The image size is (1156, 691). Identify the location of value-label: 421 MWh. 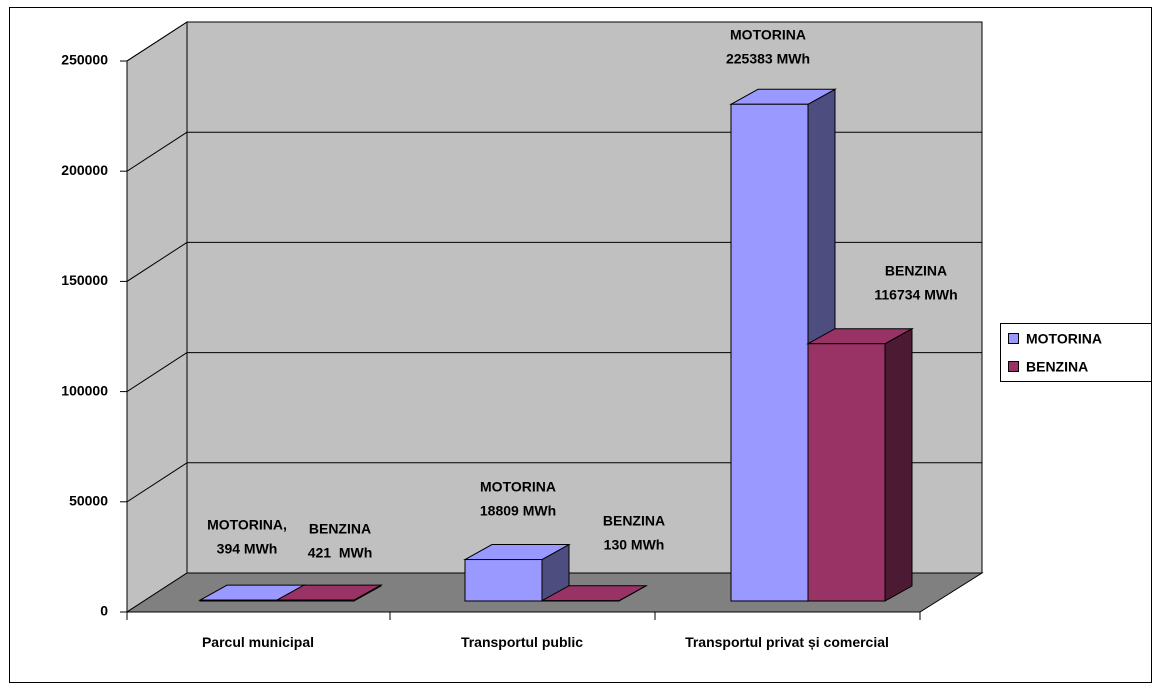
(340, 553).